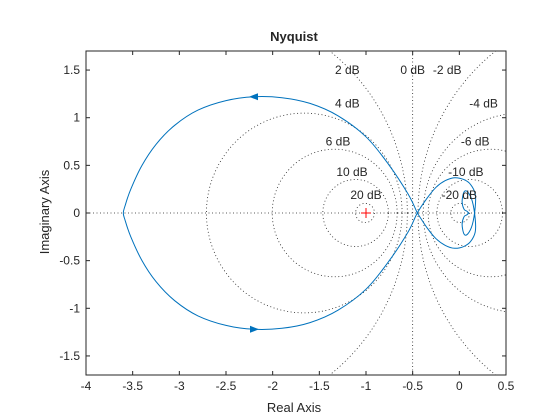 Image resolution: width=560 pixels, height=420 pixels. What do you see at coordinates (69, 356) in the screenshot?
I see `y-tick-label: -1.5` at bounding box center [69, 356].